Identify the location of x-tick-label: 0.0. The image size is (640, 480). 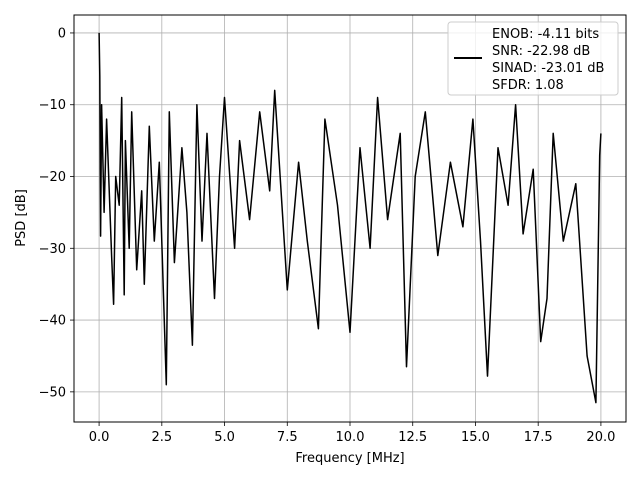
(99, 437).